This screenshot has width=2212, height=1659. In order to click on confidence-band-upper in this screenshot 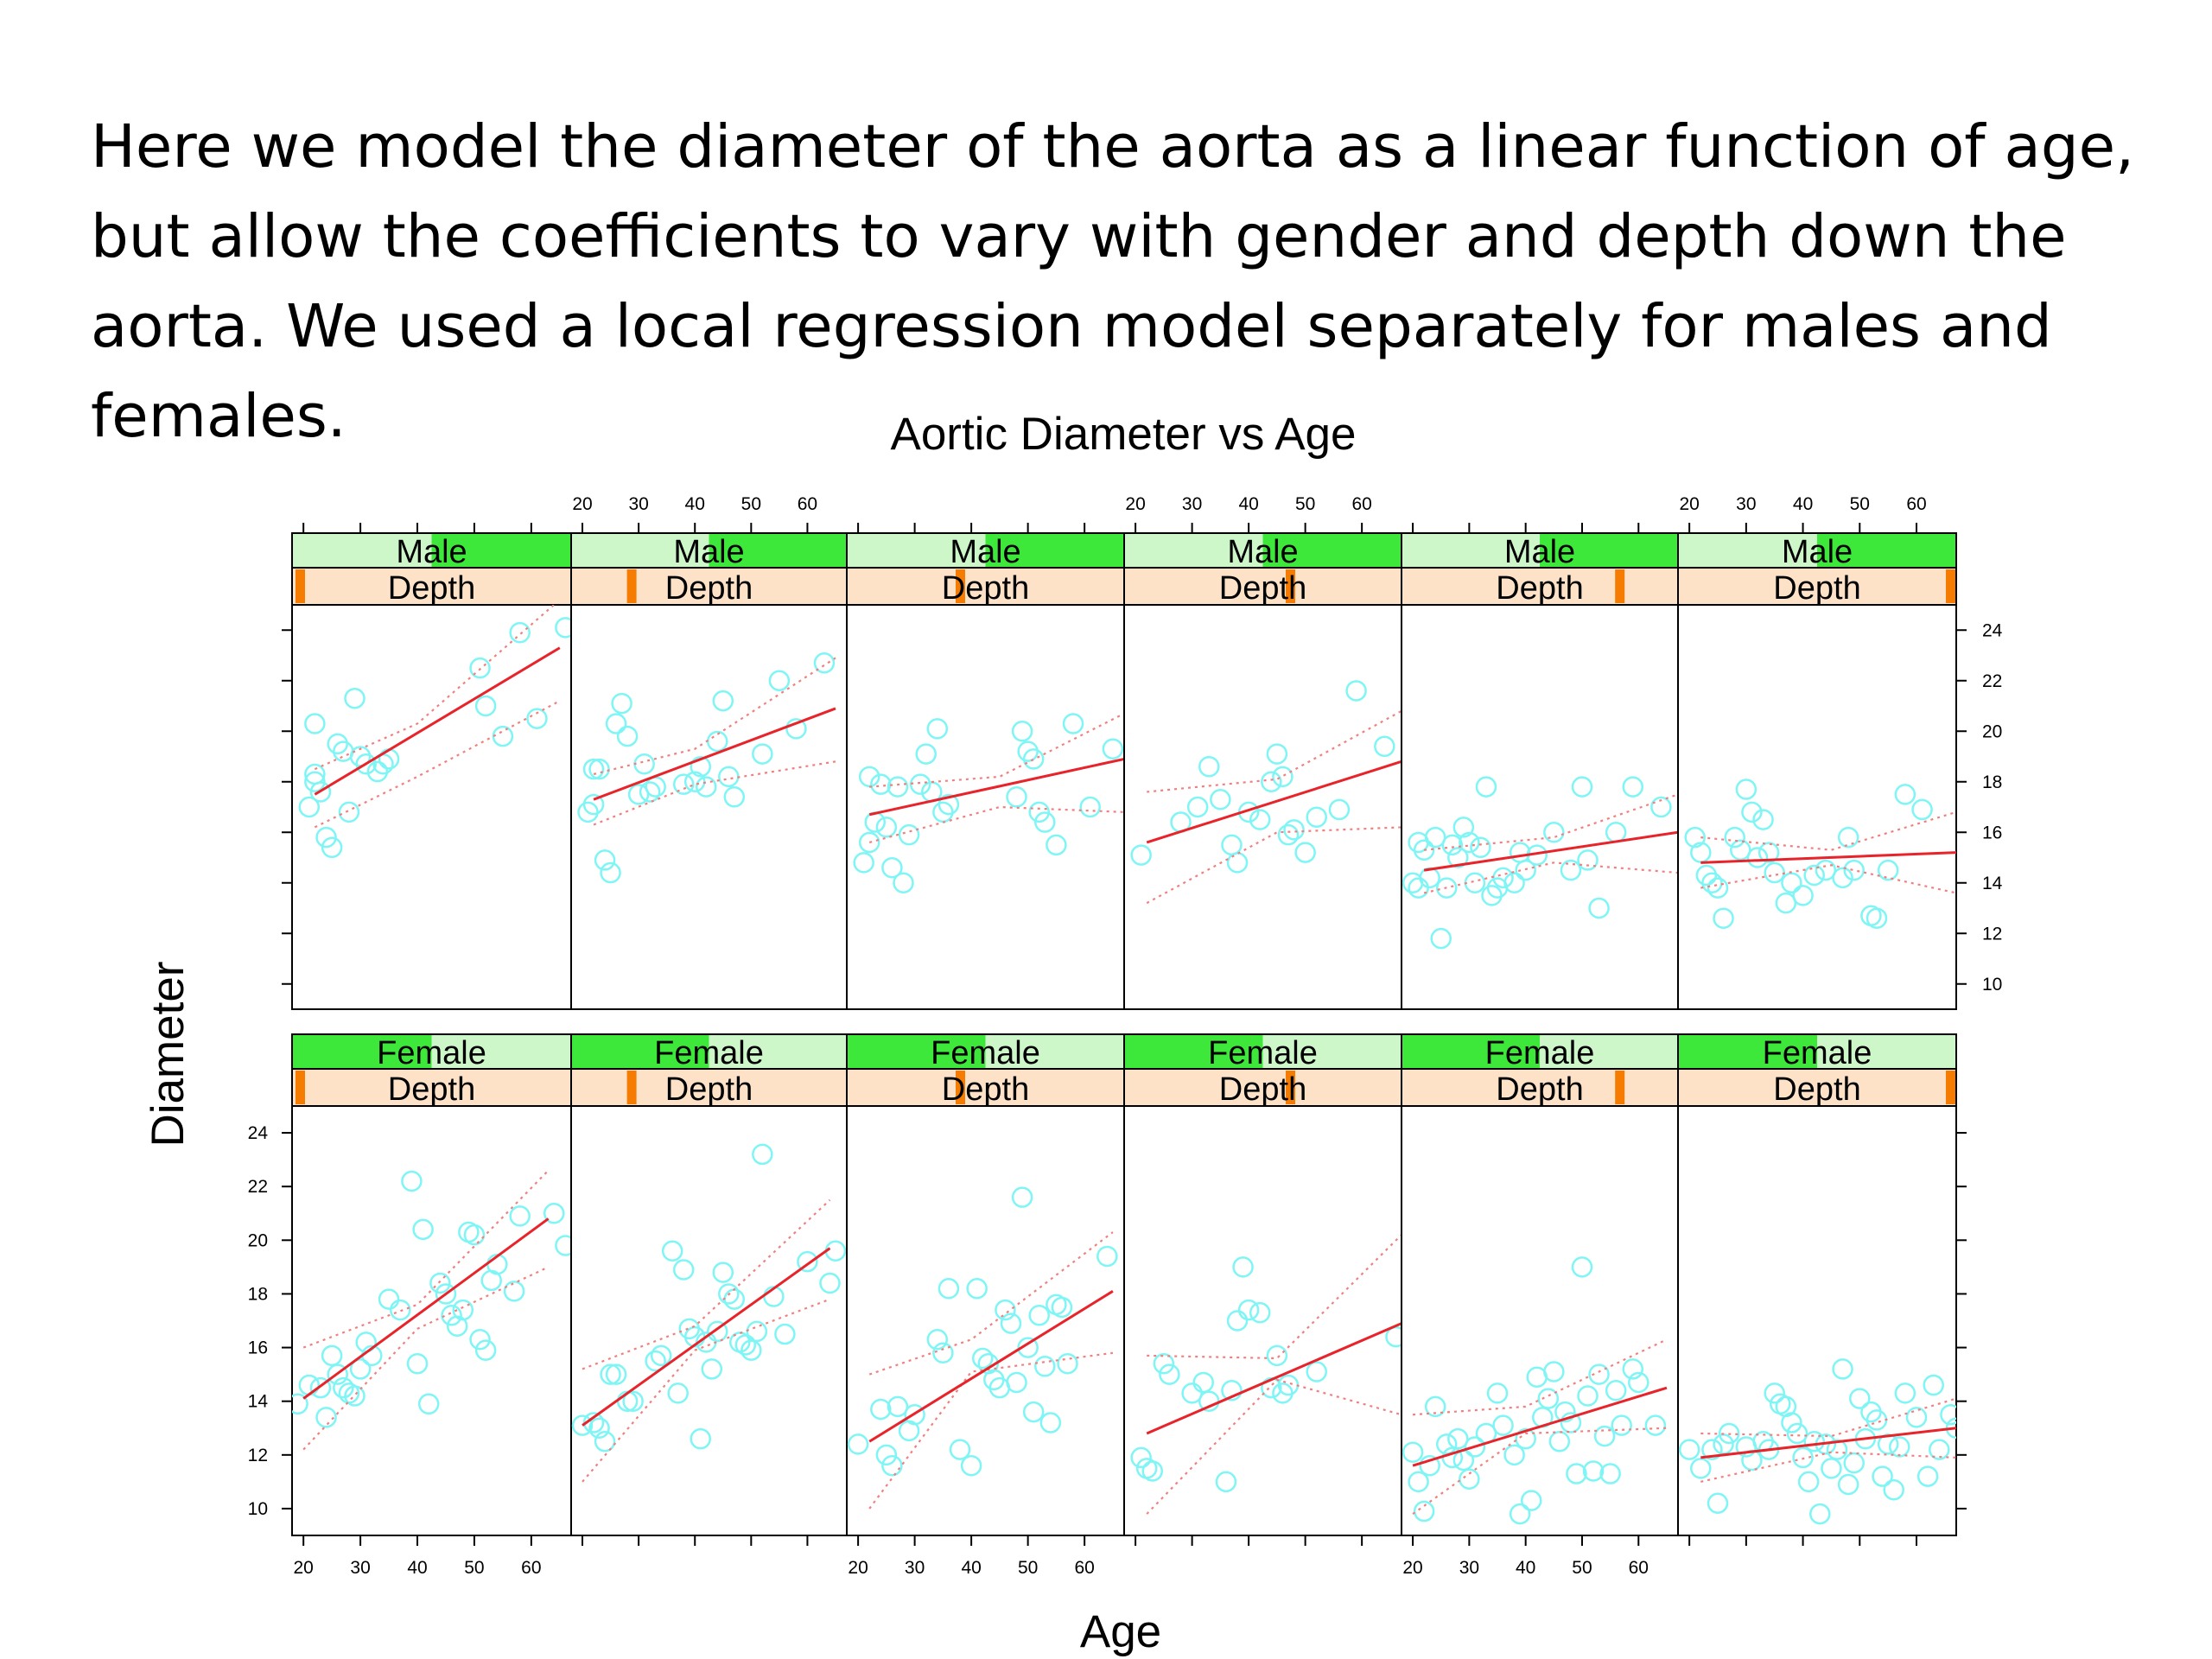, I will do `click(1274, 1297)`.